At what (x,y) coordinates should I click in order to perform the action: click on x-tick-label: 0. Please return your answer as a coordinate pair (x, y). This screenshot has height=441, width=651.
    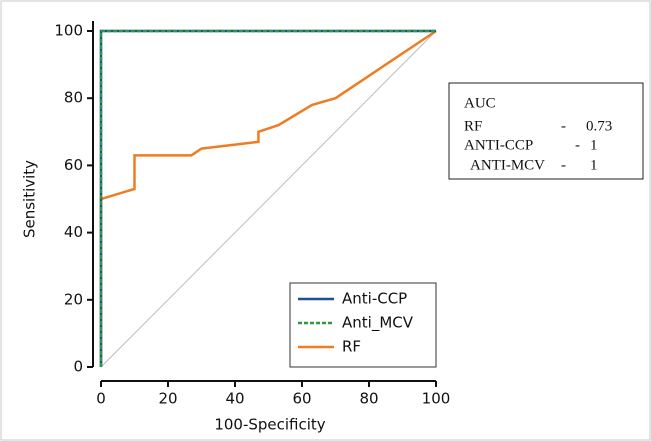
    Looking at the image, I should click on (101, 399).